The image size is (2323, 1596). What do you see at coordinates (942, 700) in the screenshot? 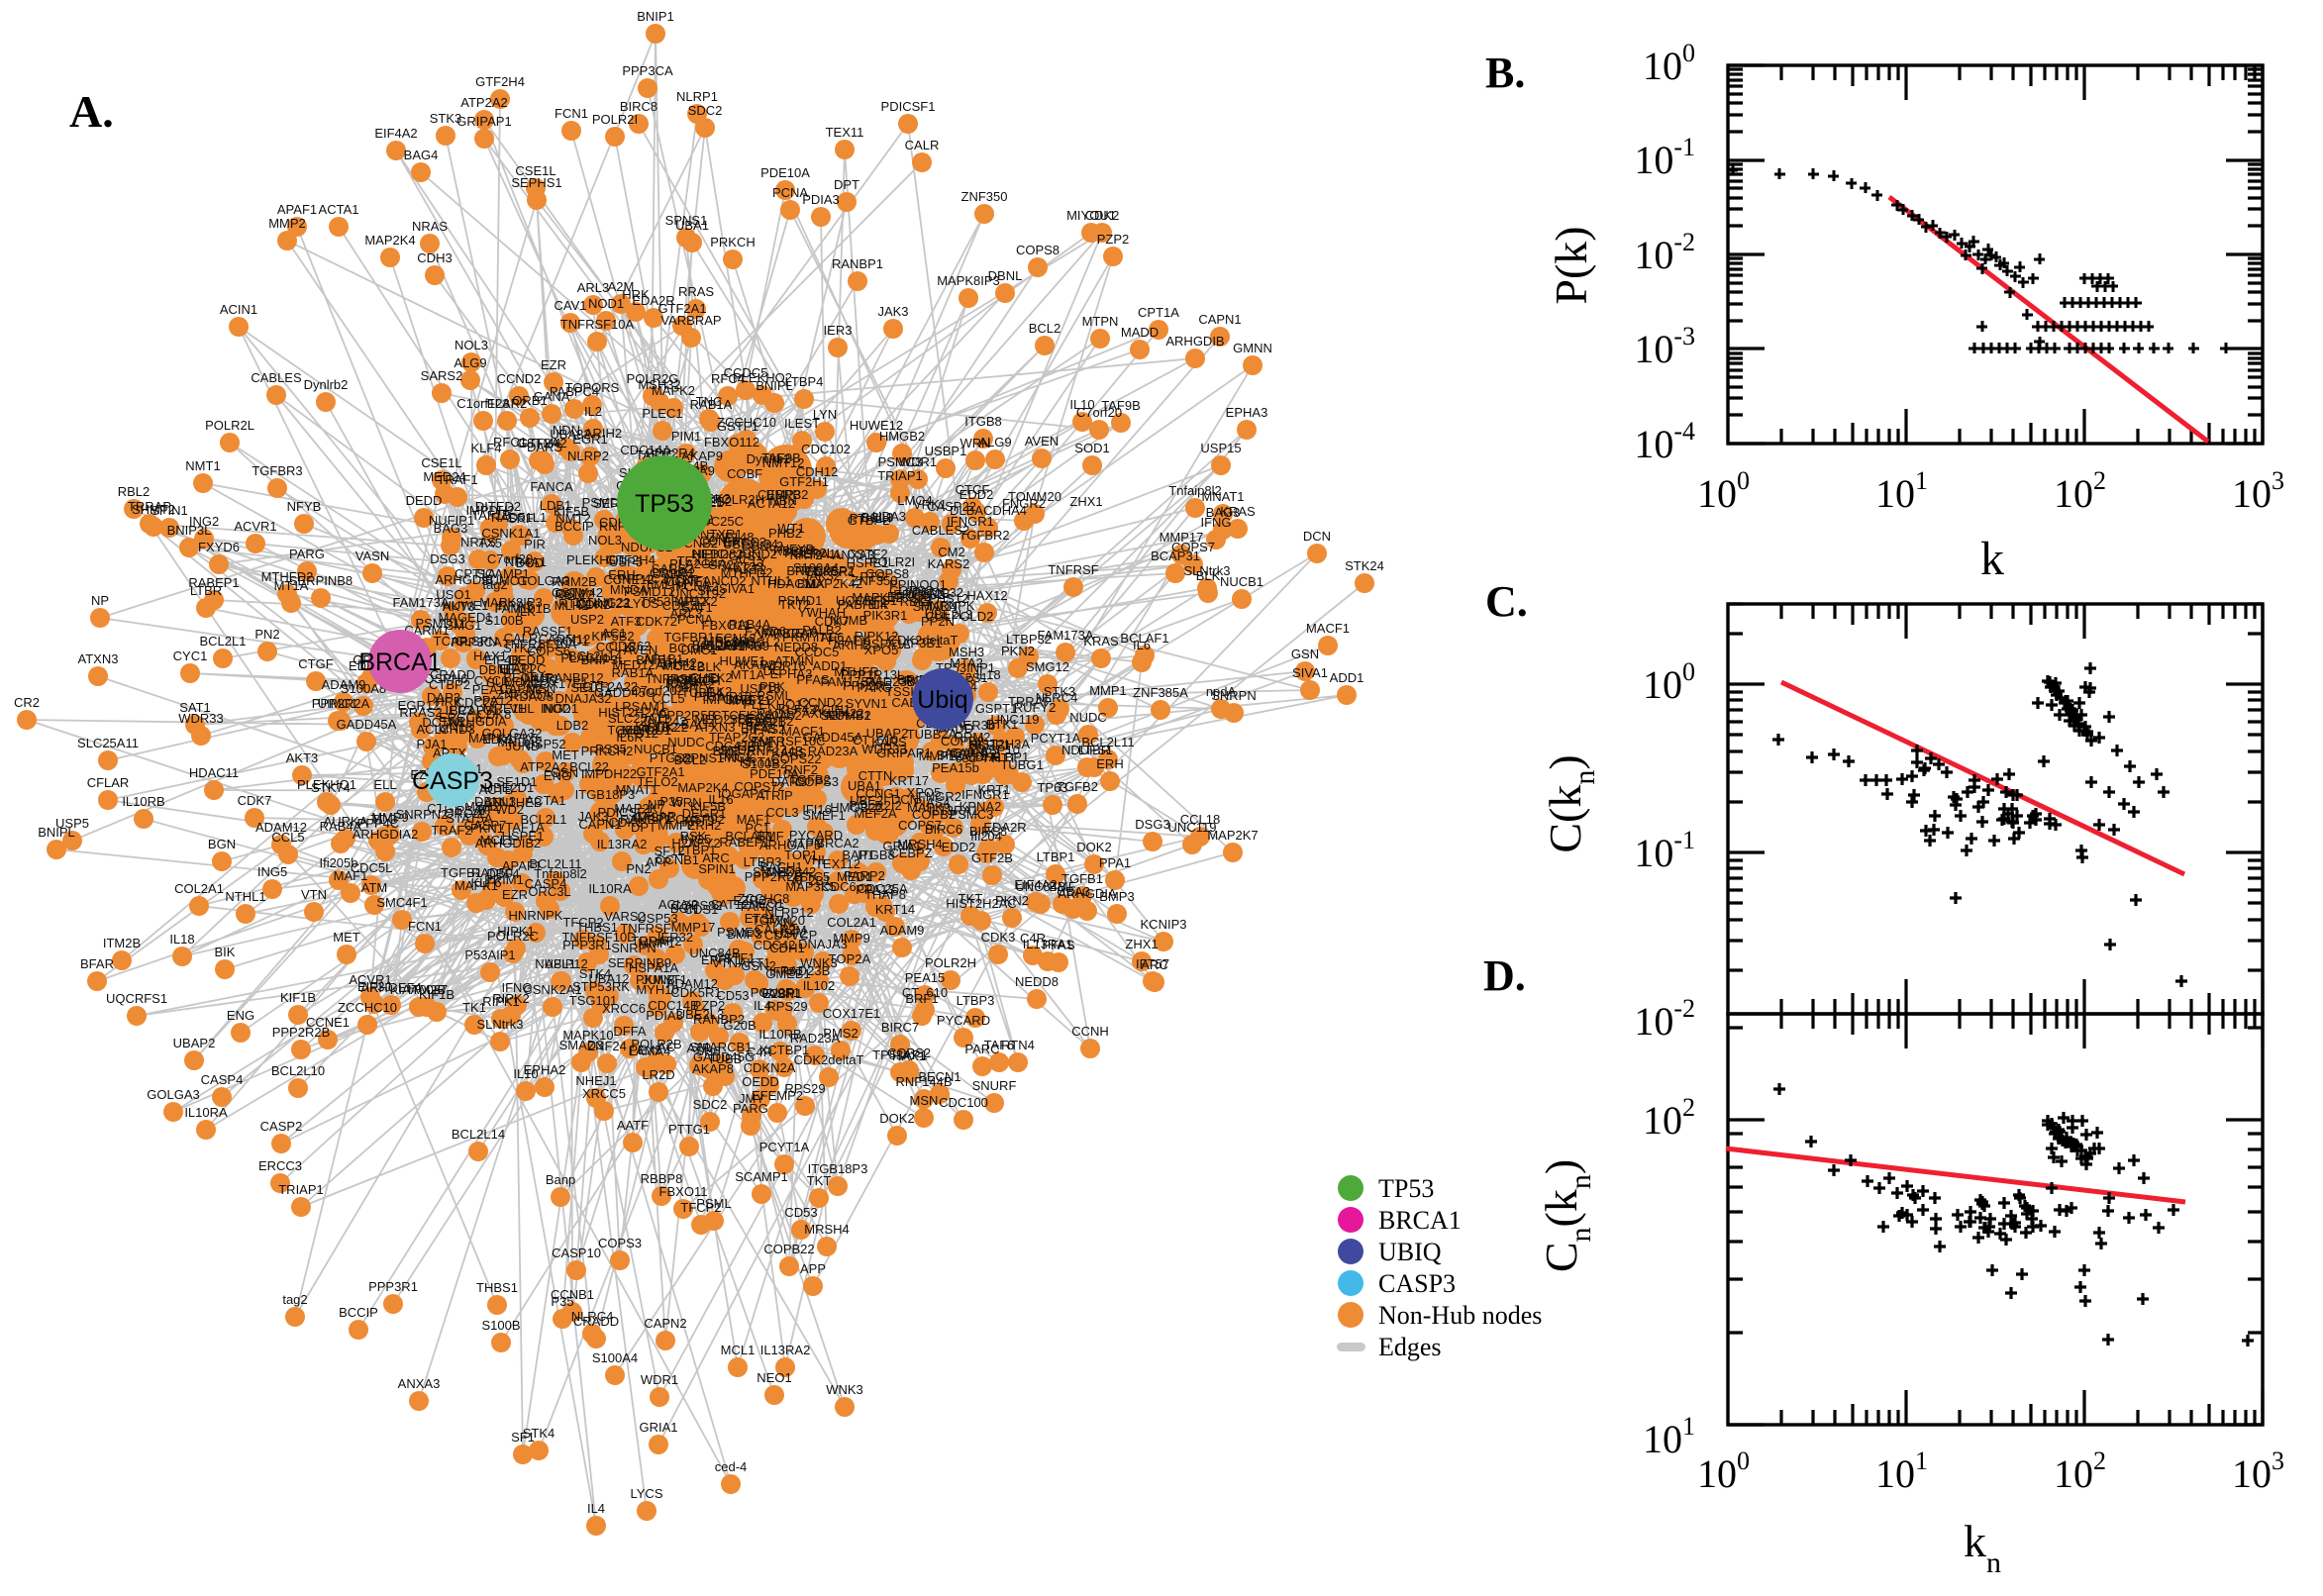
I see `svg-text: Ubiq` at bounding box center [942, 700].